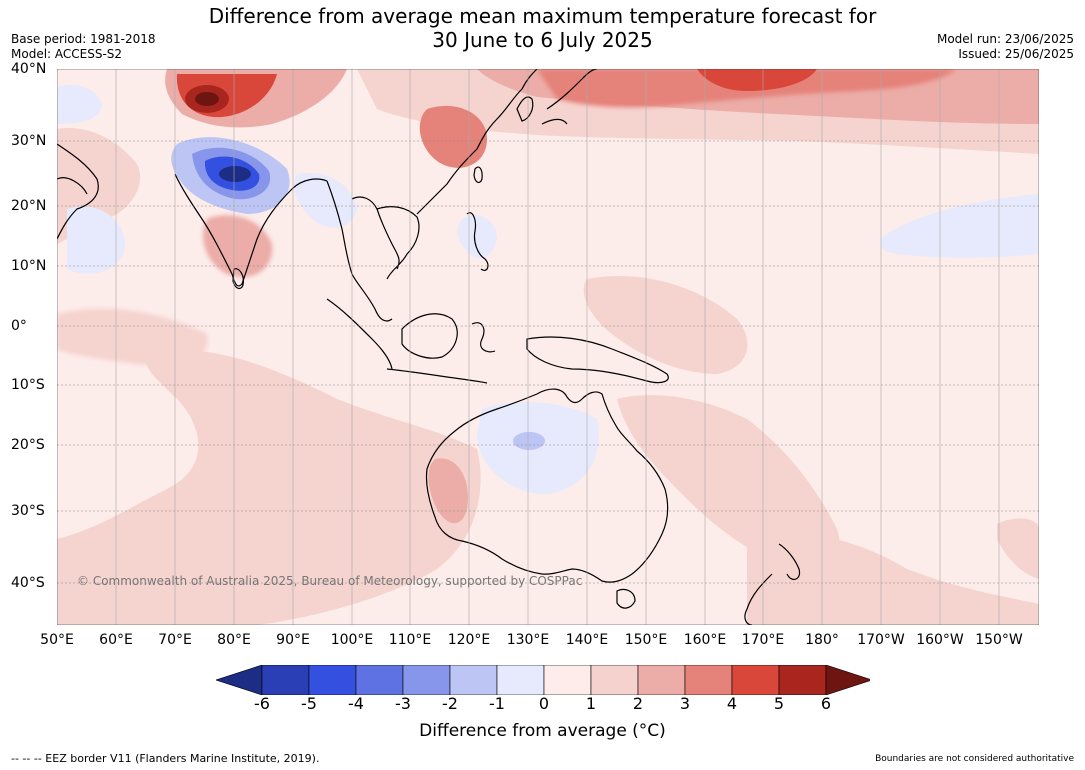 This screenshot has width=1085, height=770. I want to click on anomaly-region-peak-hottest, so click(207, 99).